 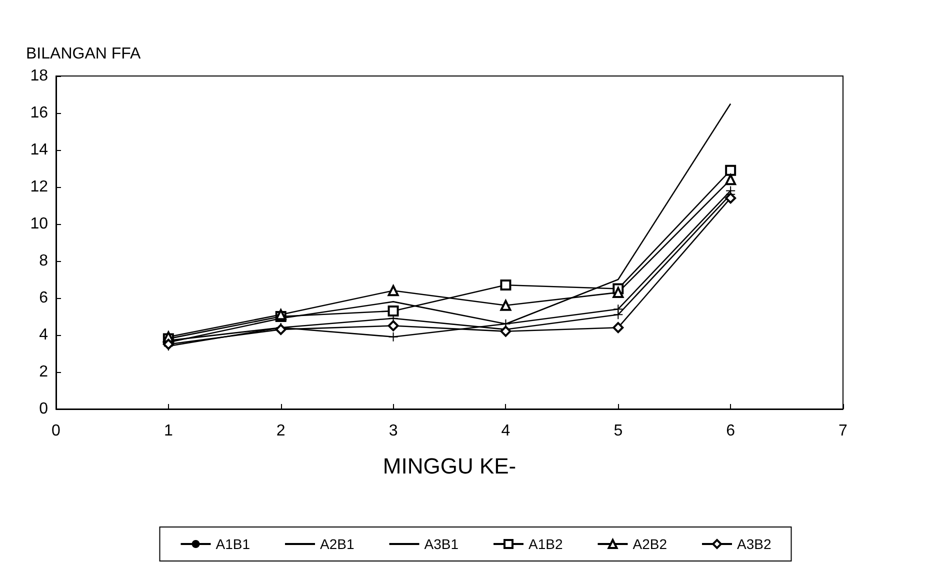 I want to click on x-tick-label: 4, so click(x=505, y=431).